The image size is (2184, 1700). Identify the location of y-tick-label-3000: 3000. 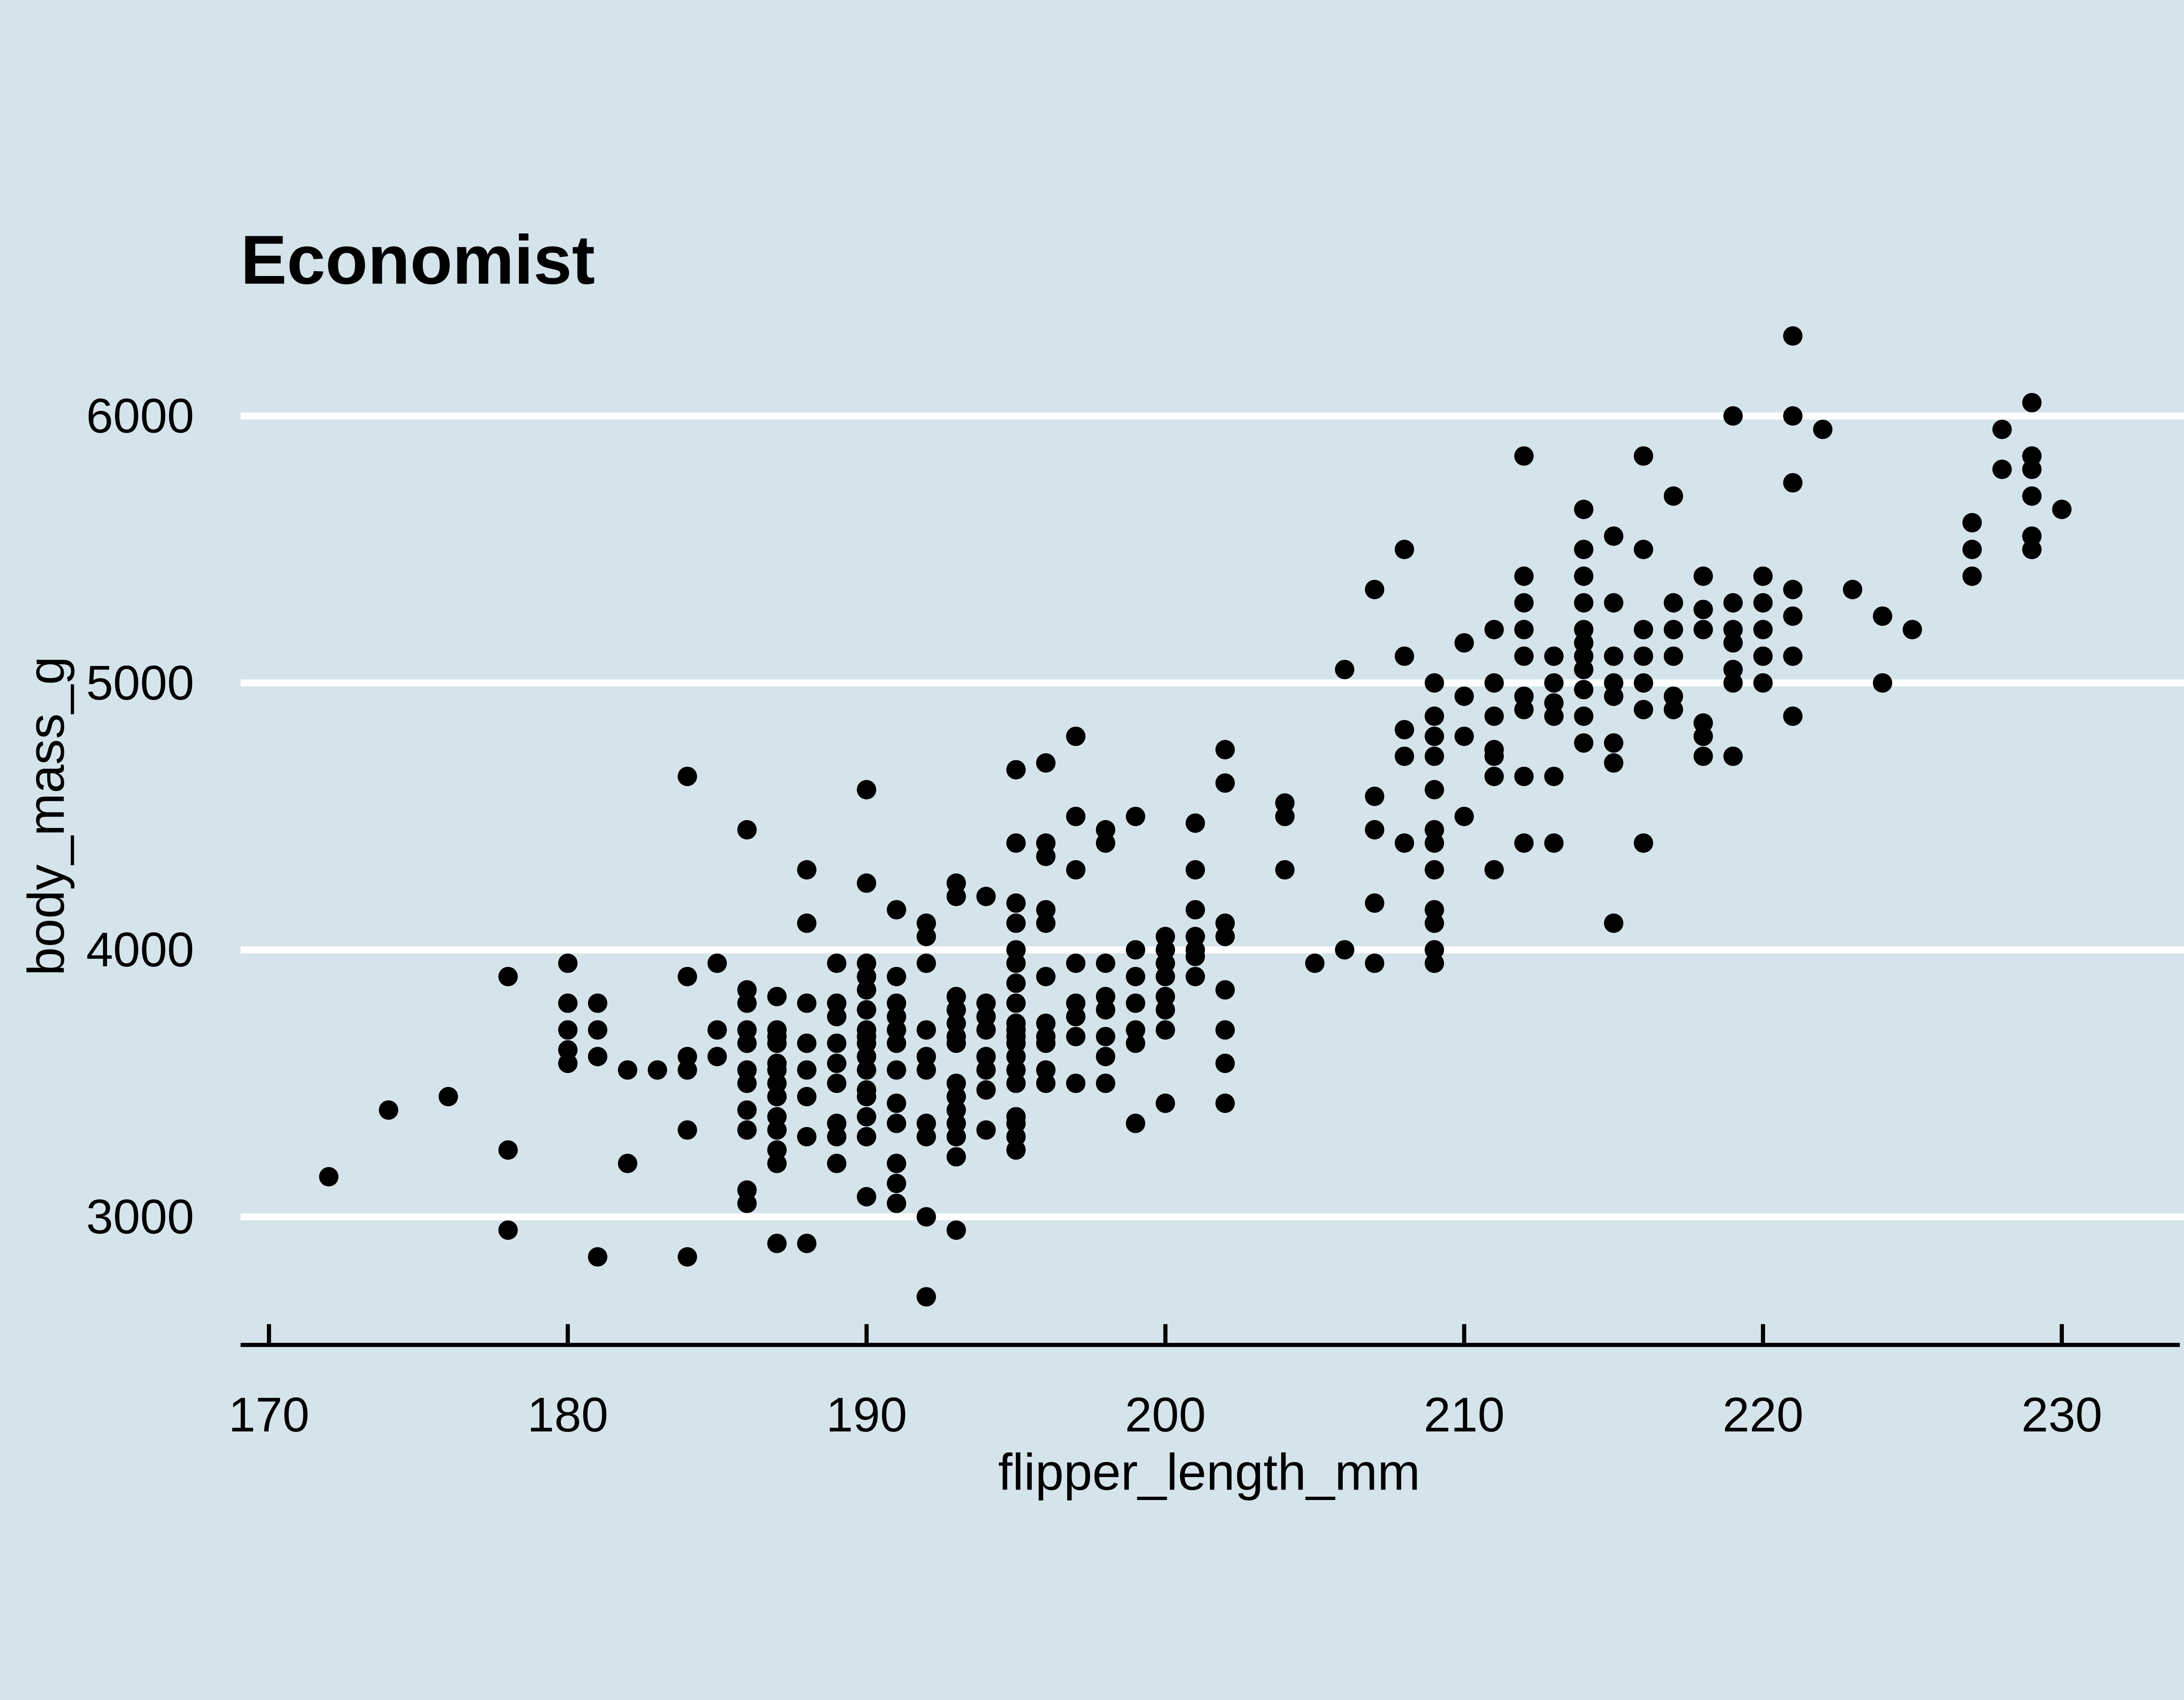
(140, 1217).